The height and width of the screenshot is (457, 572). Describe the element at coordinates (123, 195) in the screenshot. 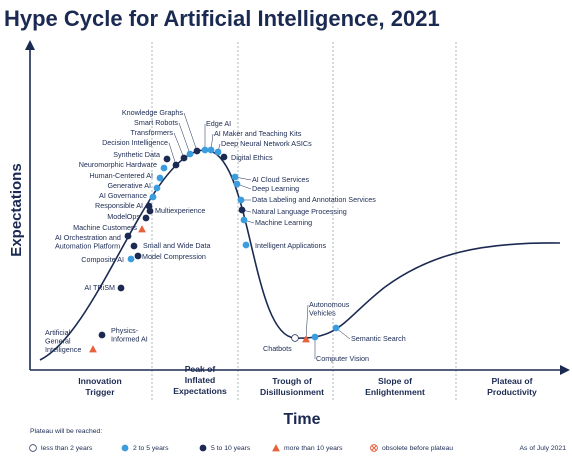

I see `technology-label-line: AI Governance` at that location.